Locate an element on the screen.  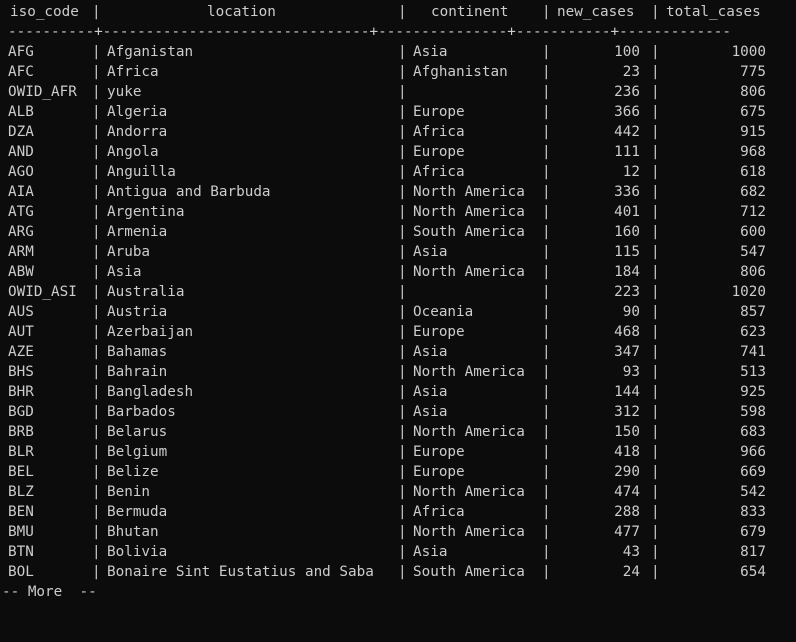
header-new-cases: new_cases is located at coordinates (596, 12).